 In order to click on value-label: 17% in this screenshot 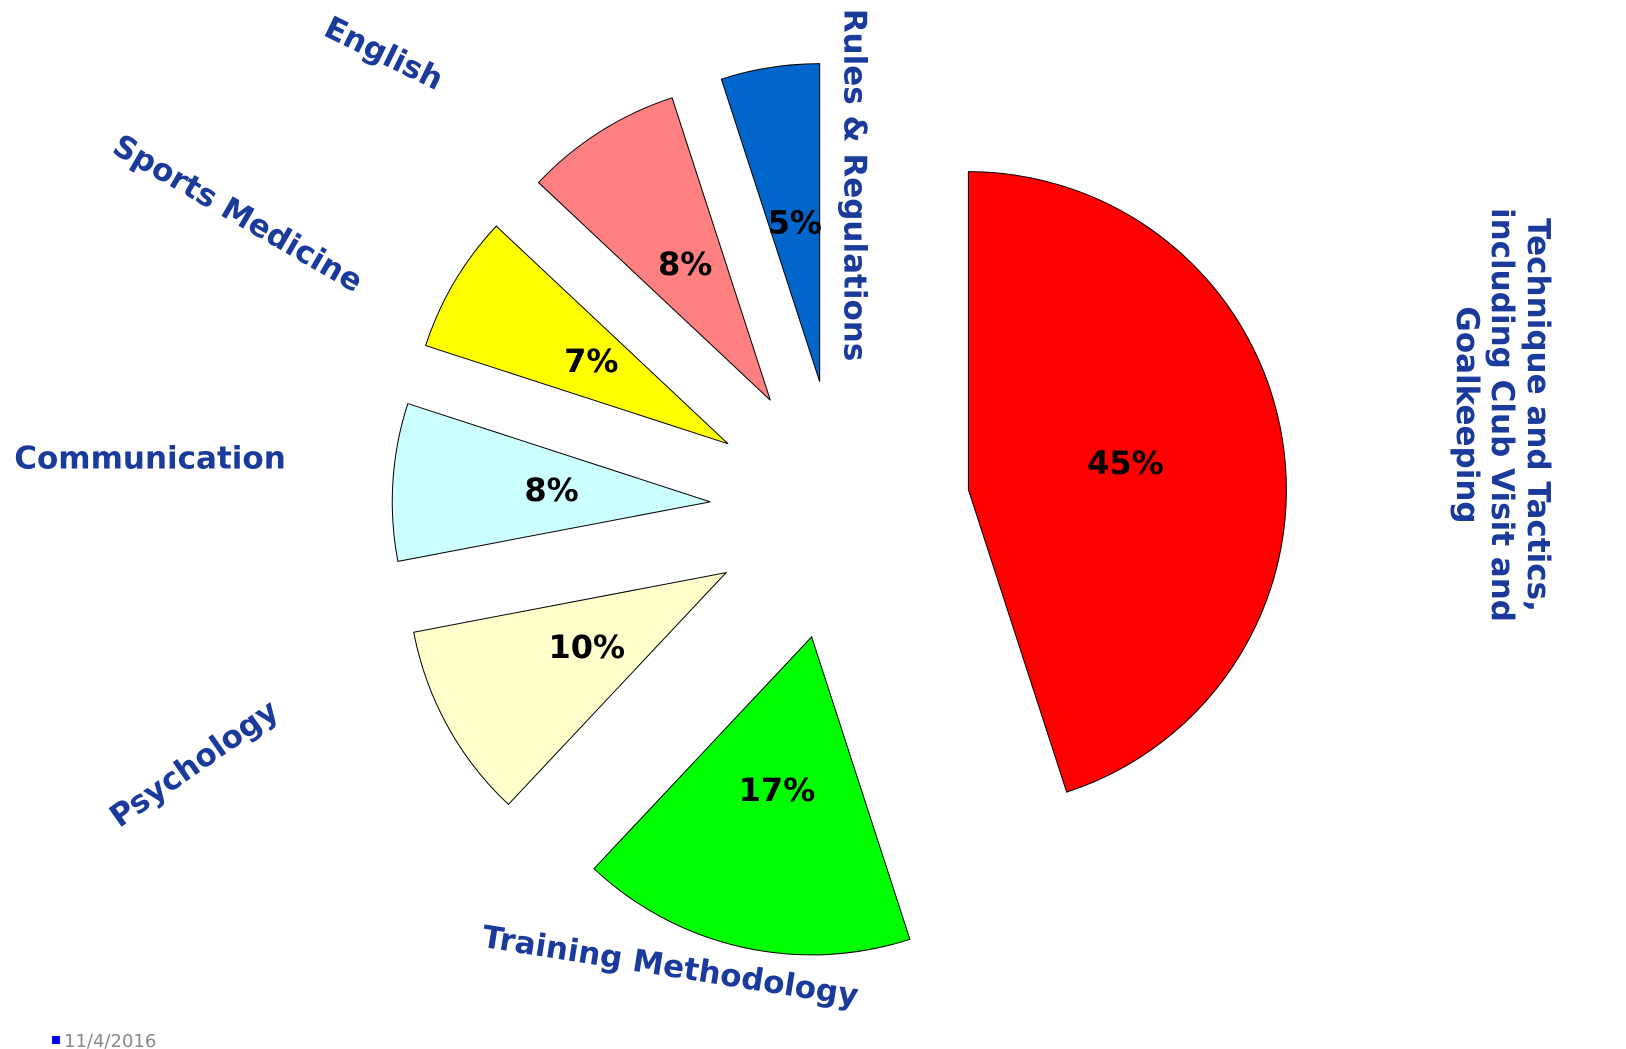, I will do `click(777, 790)`.